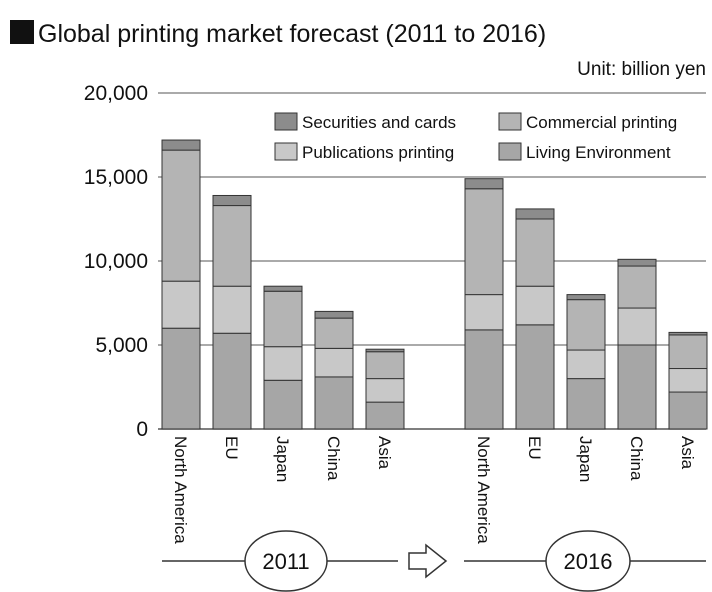 The height and width of the screenshot is (592, 712). I want to click on legend-swatch-publications, so click(286, 151).